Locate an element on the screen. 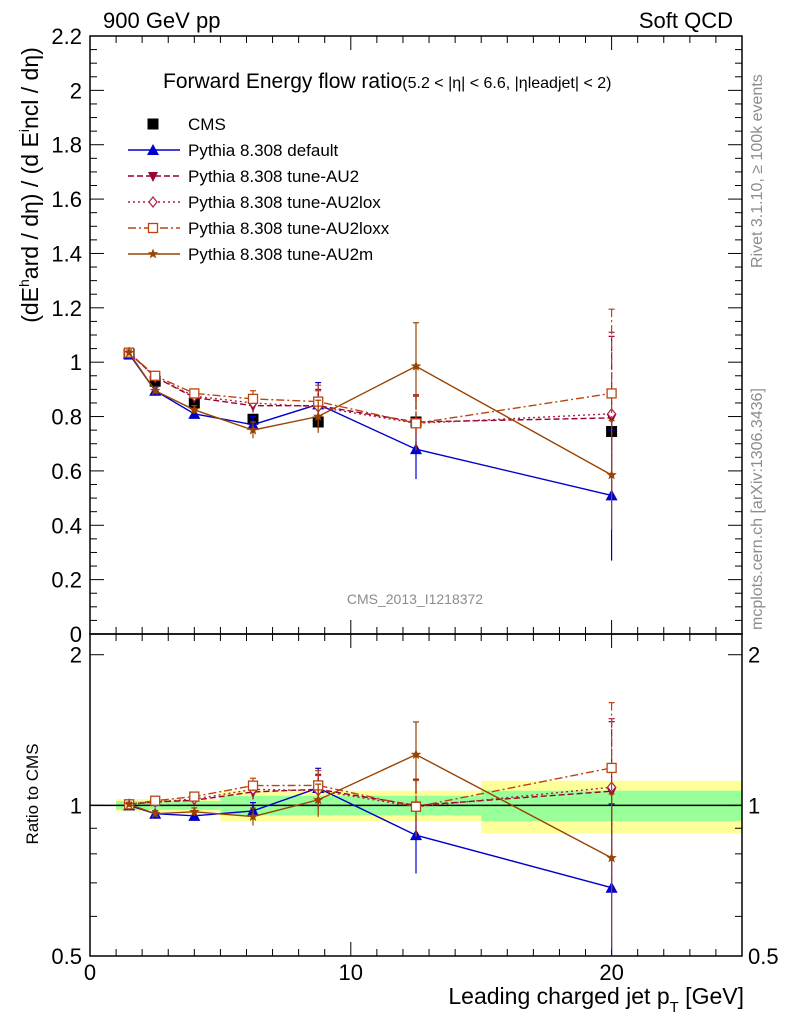  y-tick-label: 1.8 is located at coordinates (66, 145).